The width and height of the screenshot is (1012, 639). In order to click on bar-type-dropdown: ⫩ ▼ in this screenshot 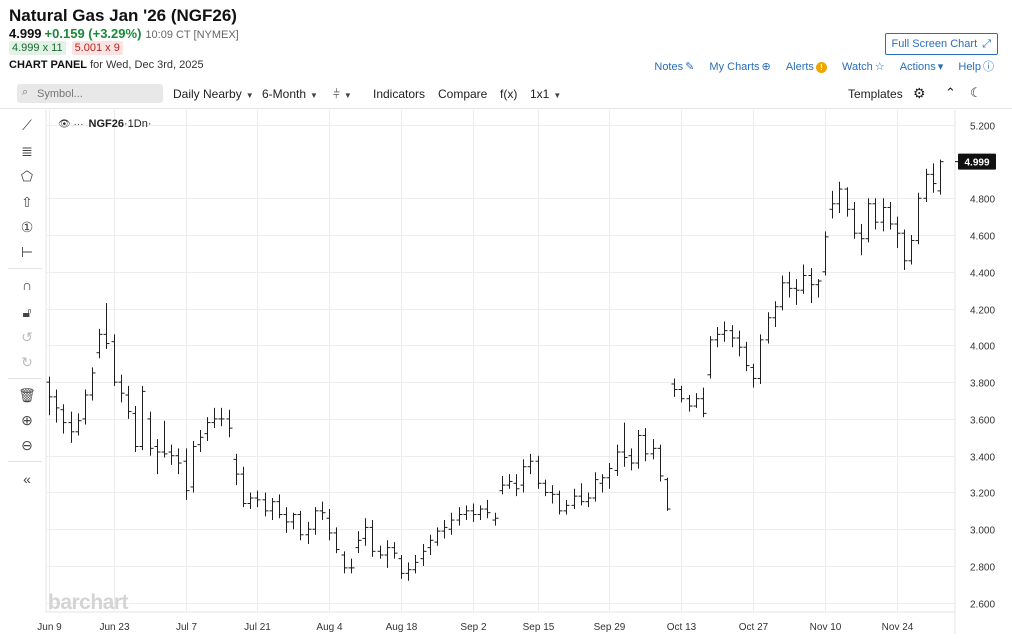, I will do `click(342, 94)`.